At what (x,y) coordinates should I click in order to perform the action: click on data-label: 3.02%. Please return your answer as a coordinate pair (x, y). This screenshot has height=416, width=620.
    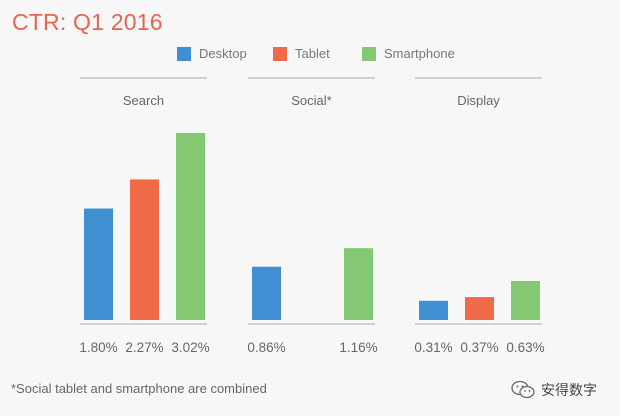
    Looking at the image, I should click on (190, 347).